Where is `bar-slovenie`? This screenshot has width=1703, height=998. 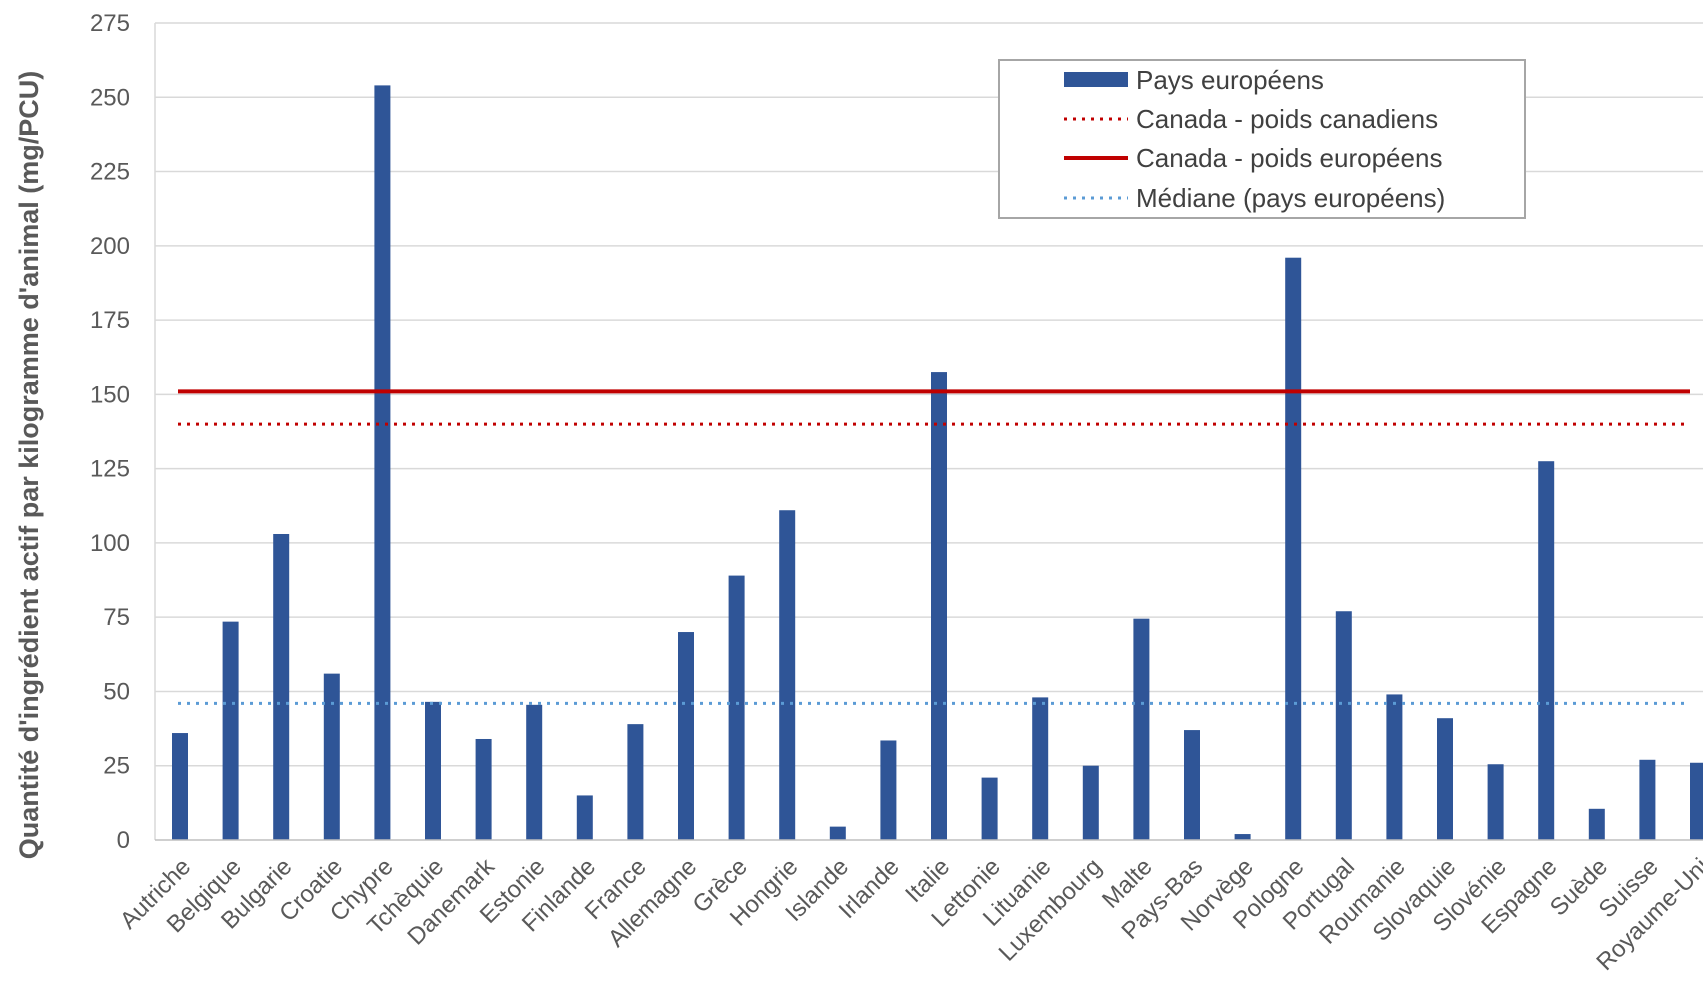 bar-slovenie is located at coordinates (1495, 802).